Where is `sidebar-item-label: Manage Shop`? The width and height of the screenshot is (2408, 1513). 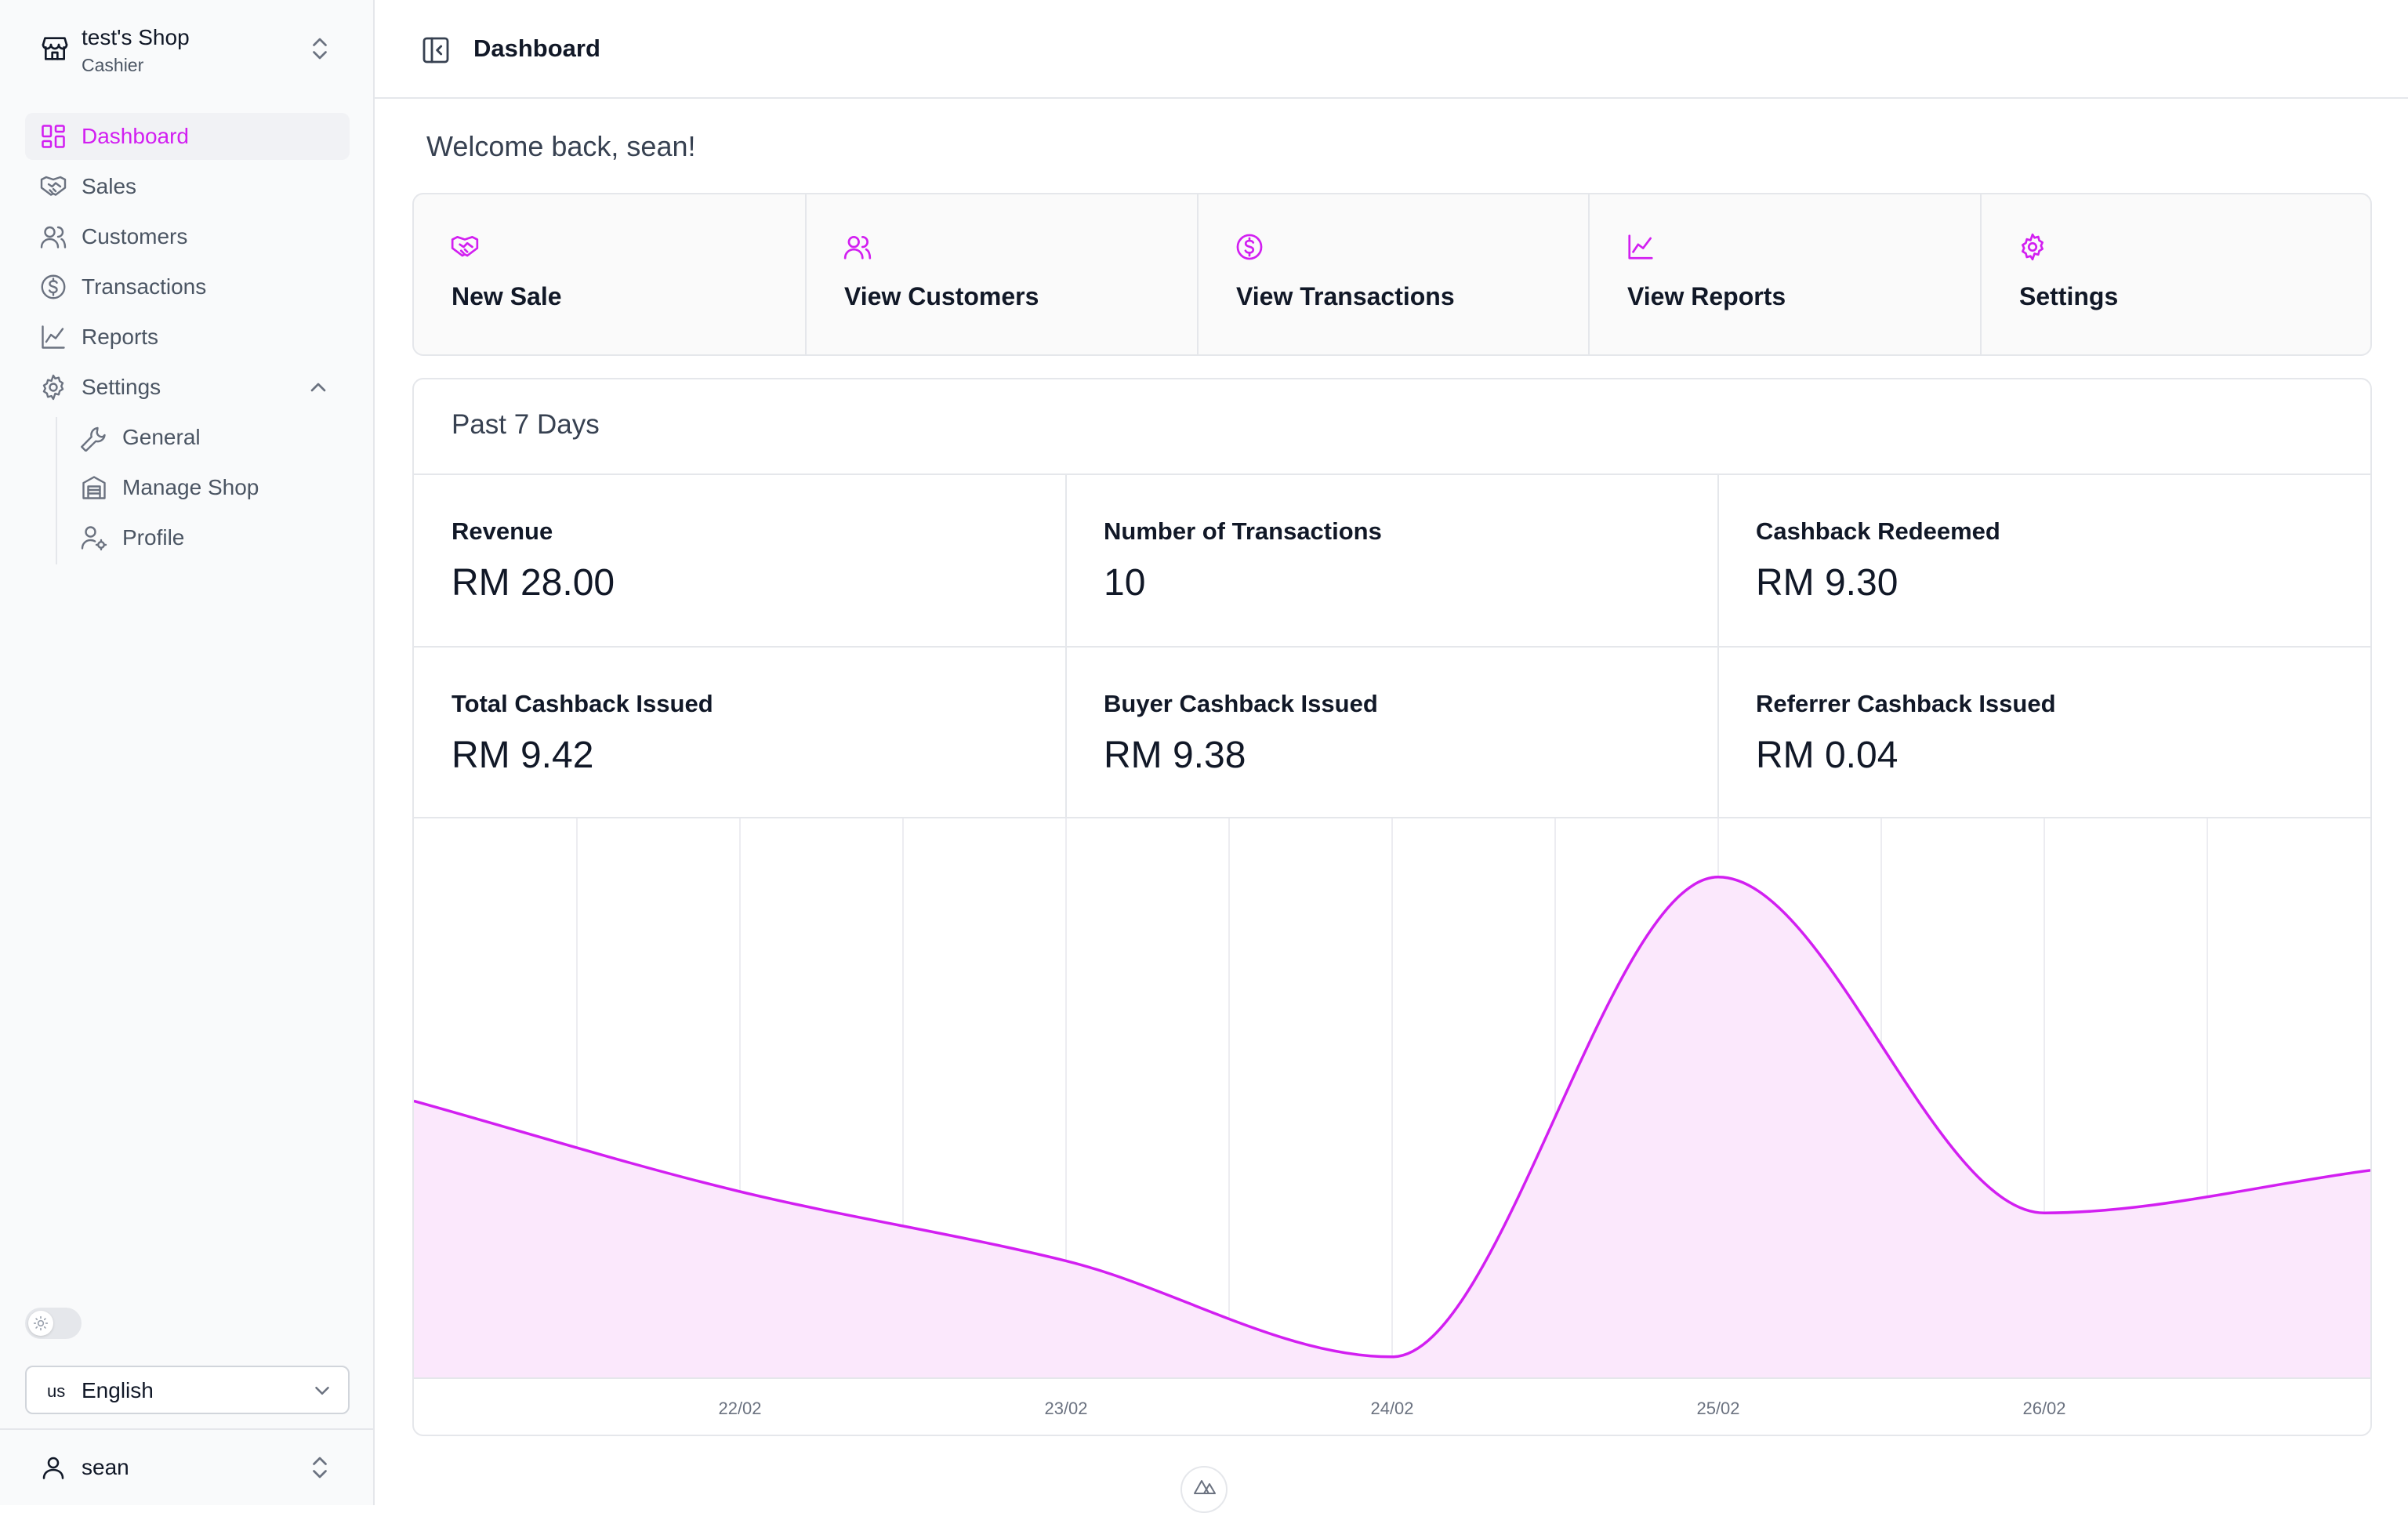
sidebar-item-label: Manage Shop is located at coordinates (190, 487).